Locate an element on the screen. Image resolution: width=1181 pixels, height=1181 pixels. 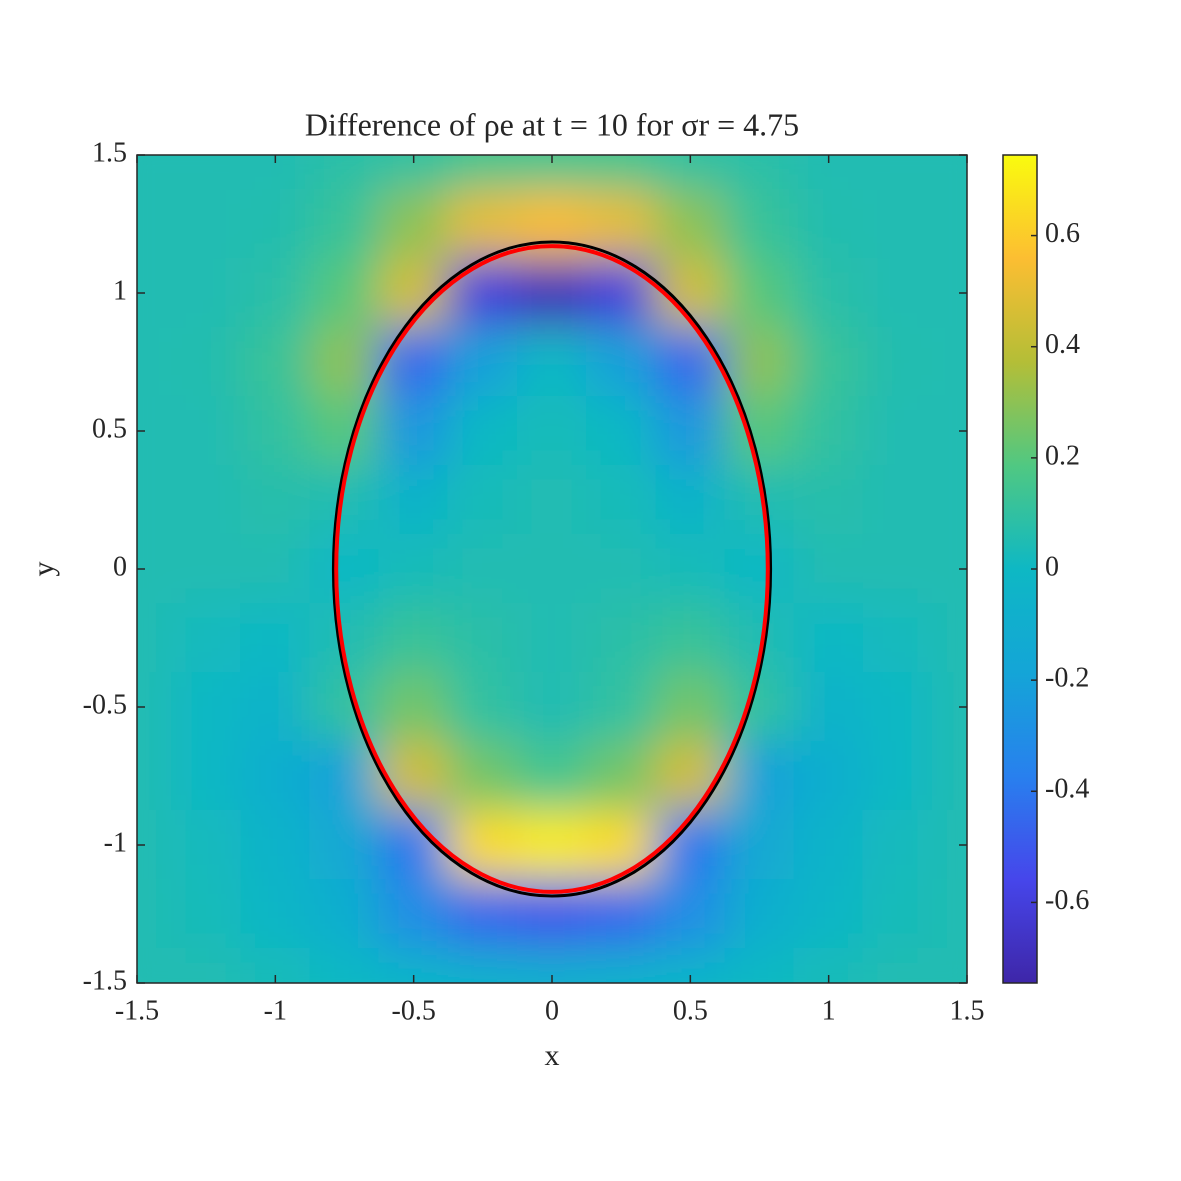
colorbar-tick-label: 0.2 is located at coordinates (1062, 455).